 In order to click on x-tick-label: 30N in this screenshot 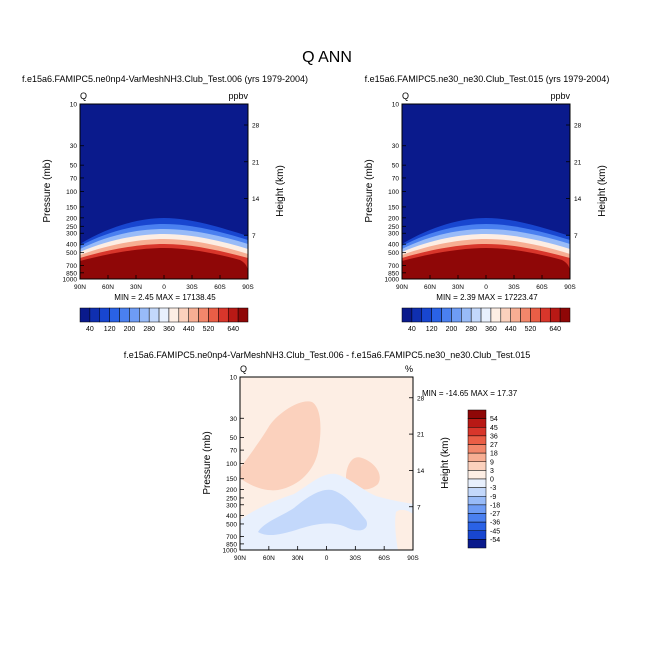, I will do `click(136, 287)`.